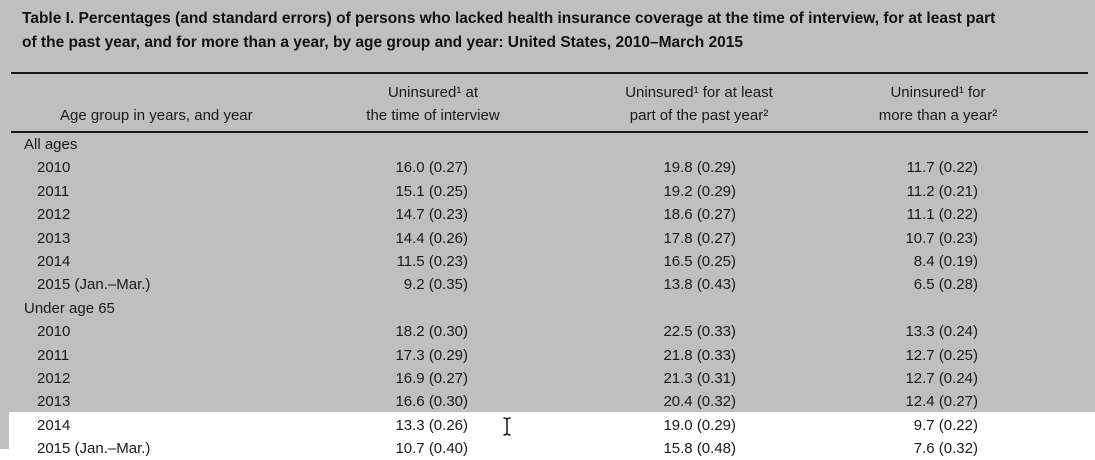 Image resolution: width=1095 pixels, height=460 pixels. I want to click on value-uninsured-more-year: 7.6 (0.32), so click(945, 449).